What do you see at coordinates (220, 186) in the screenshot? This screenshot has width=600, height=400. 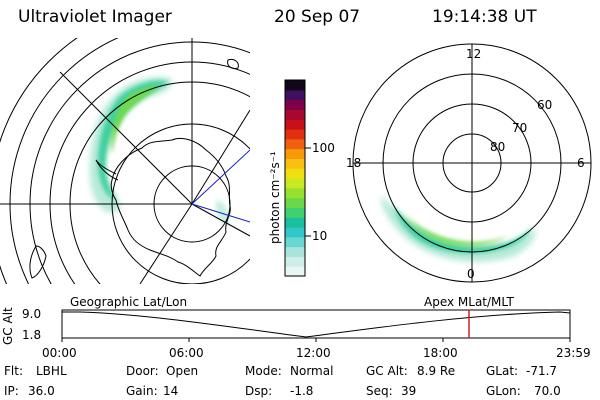 I see `terminator-lines` at bounding box center [220, 186].